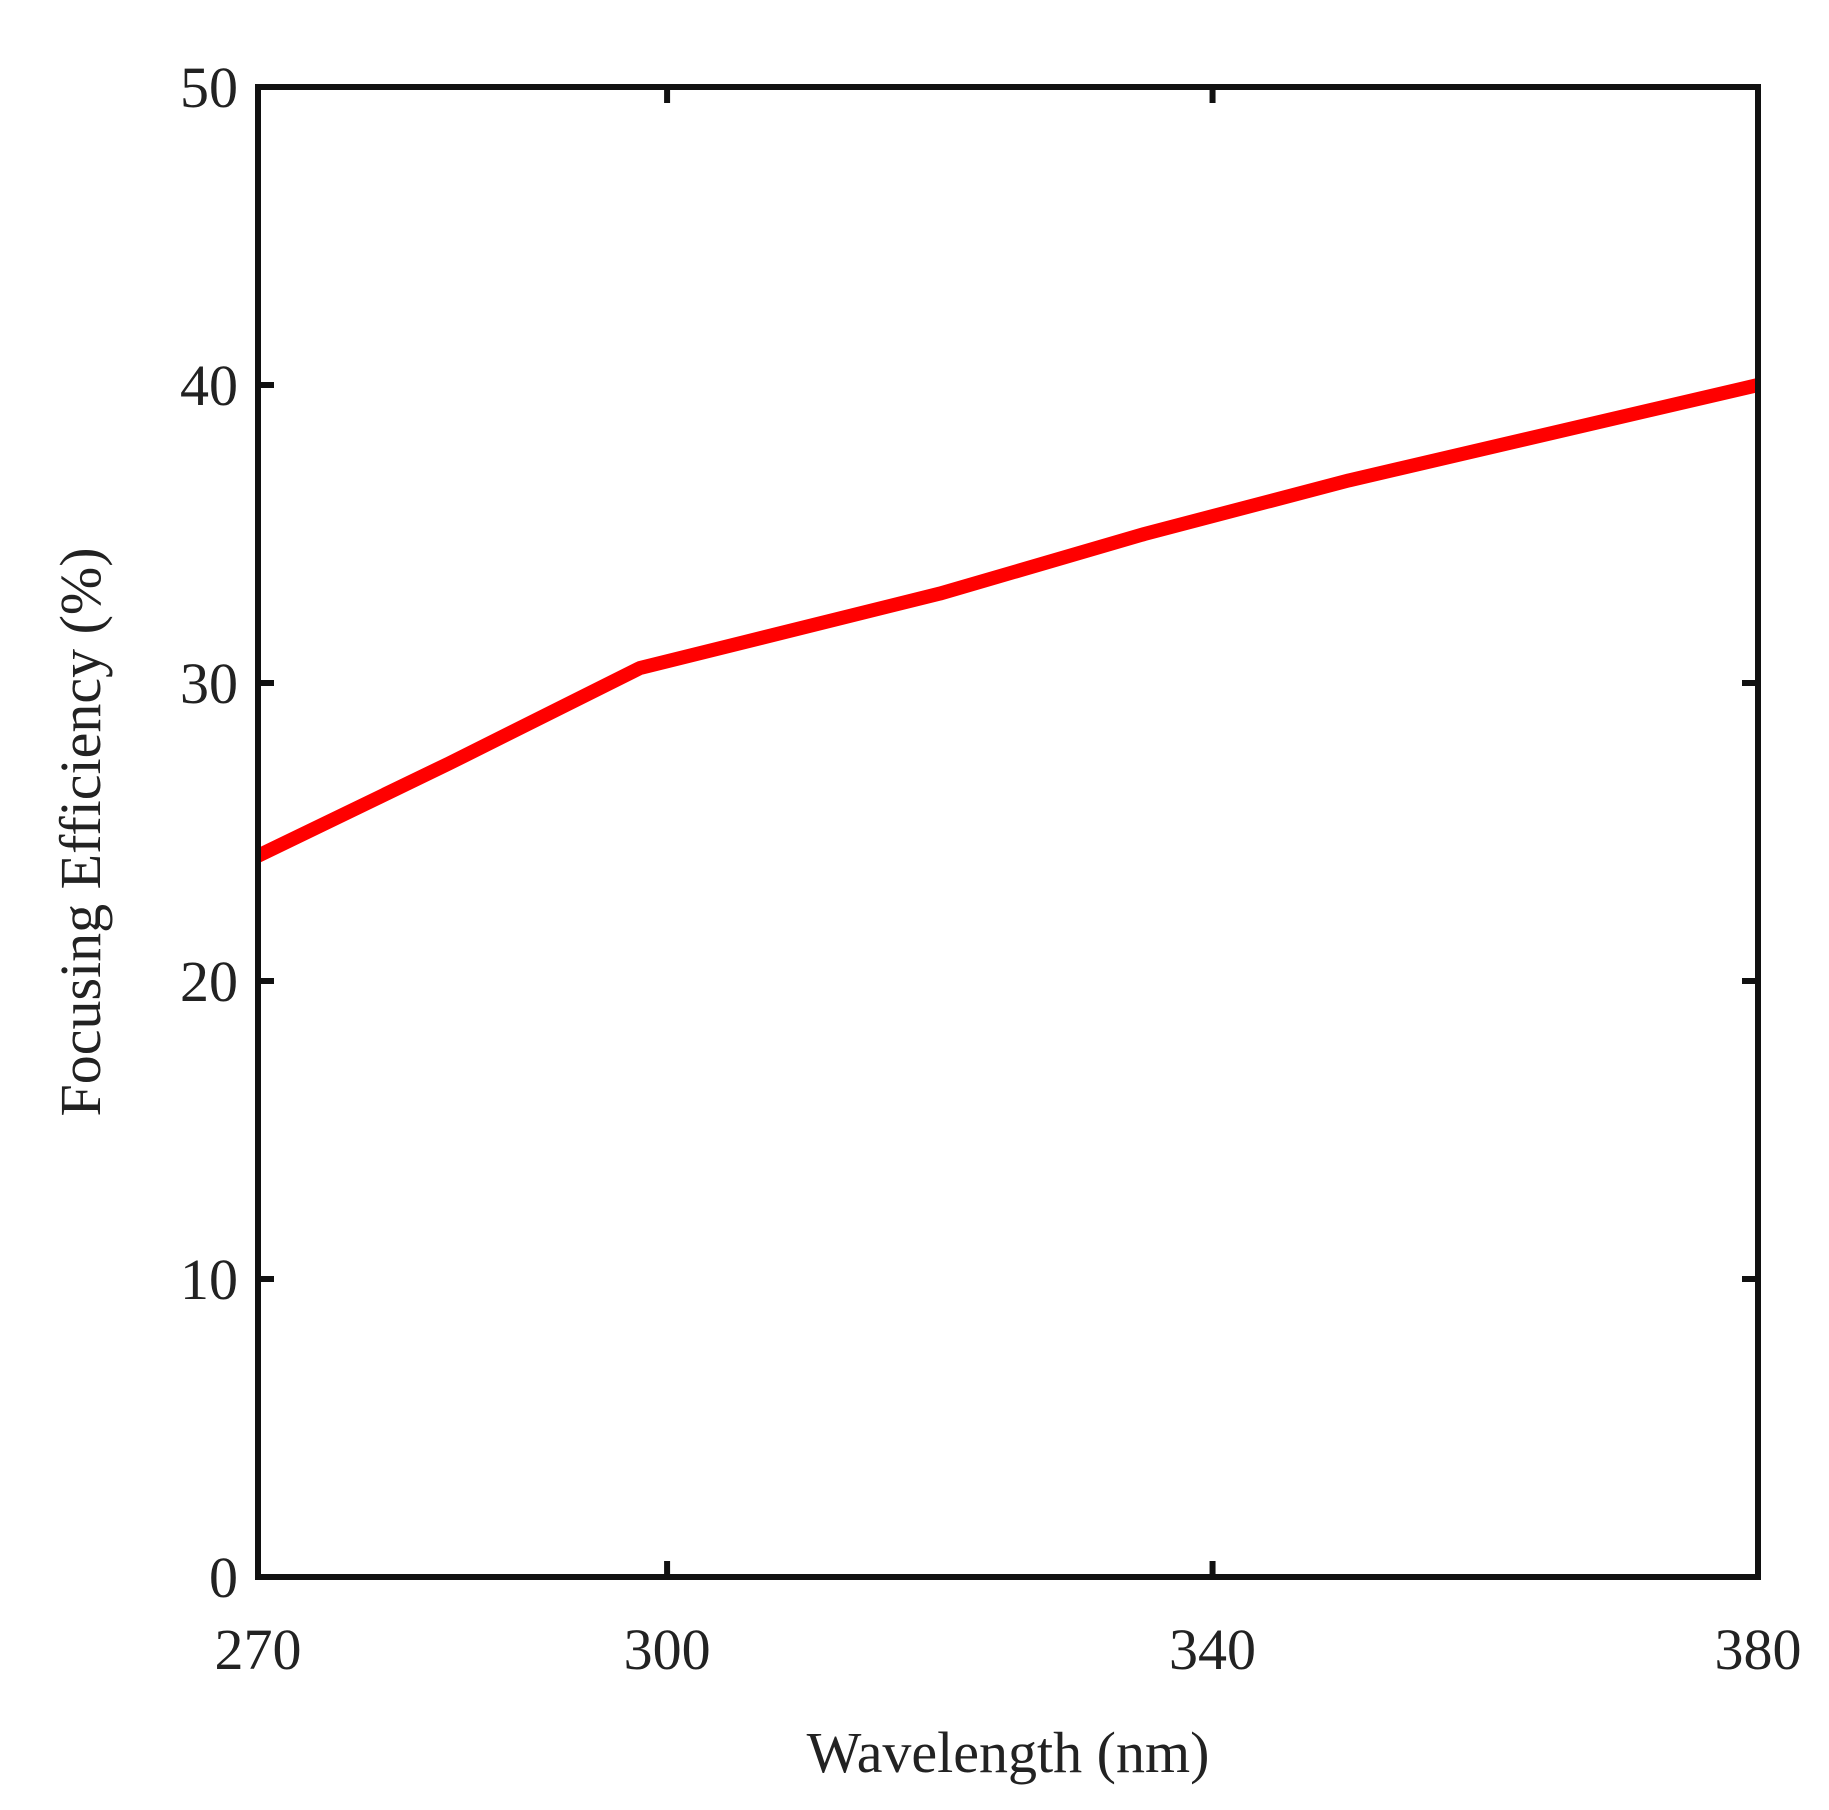 The width and height of the screenshot is (1829, 1810). I want to click on y-tick-labels: 0 10 20 30 40 50, so click(209, 832).